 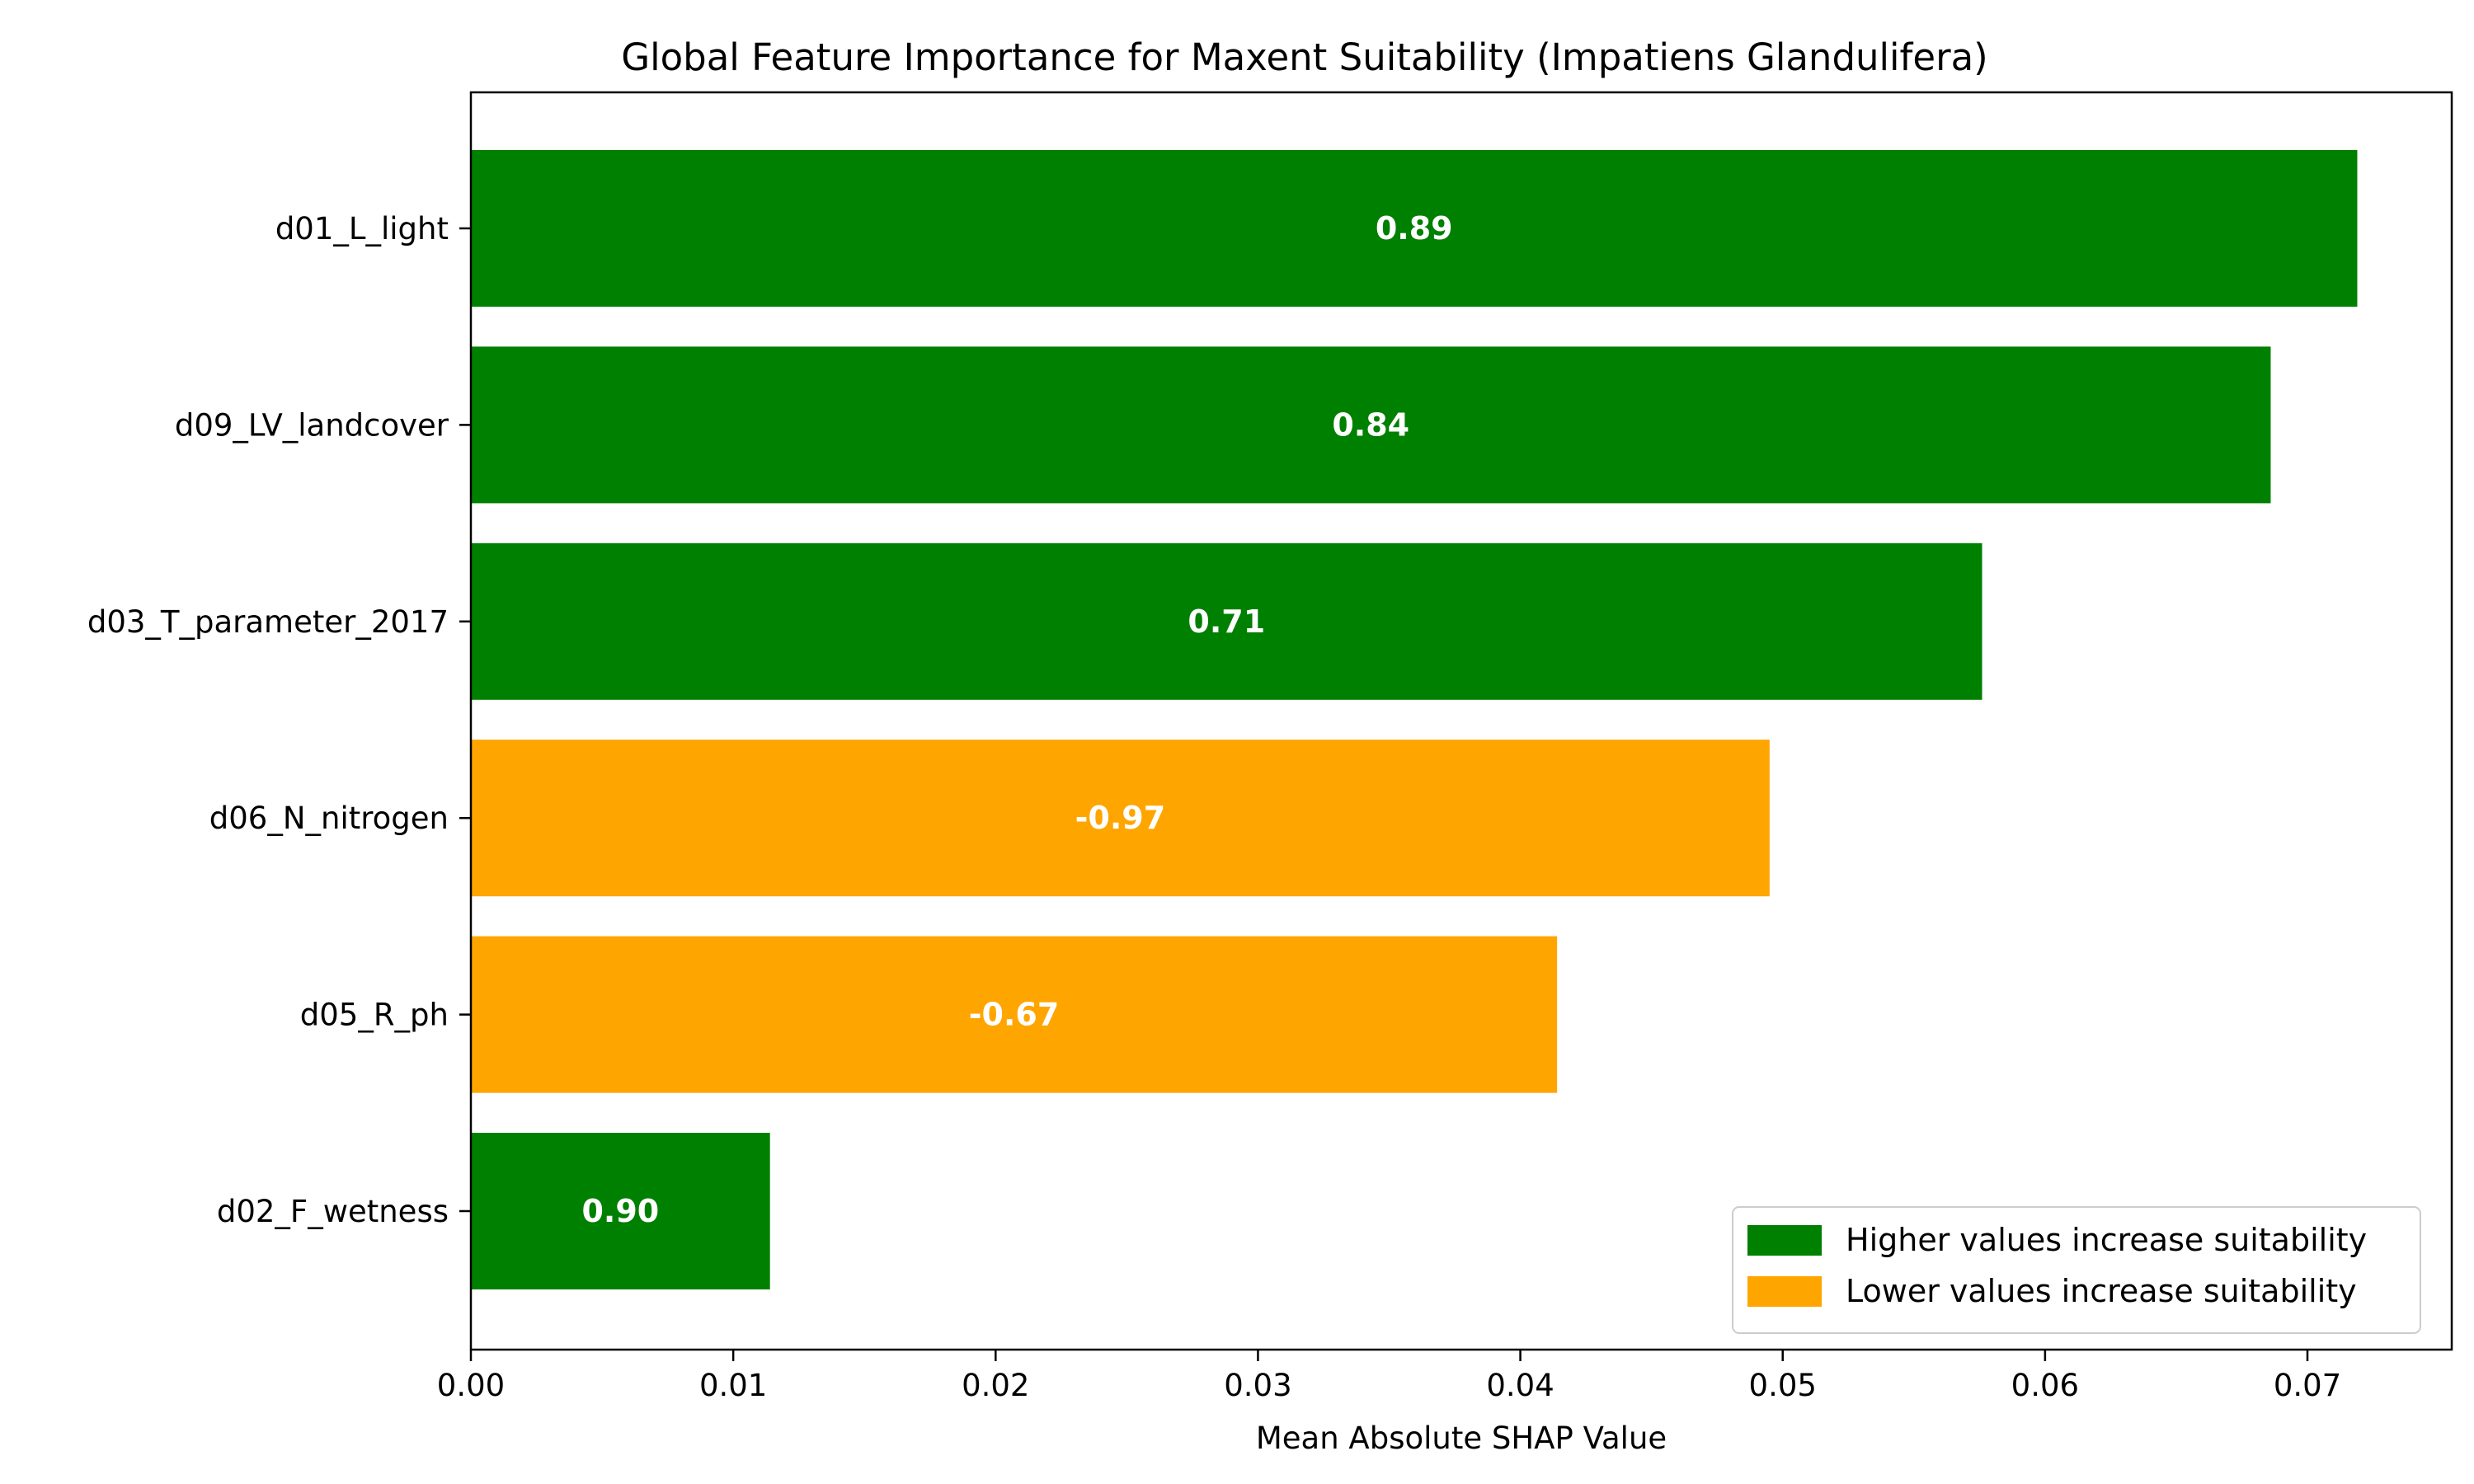 I want to click on bar-label-d03_T_parameter_2017: 0.71, so click(x=1226, y=621).